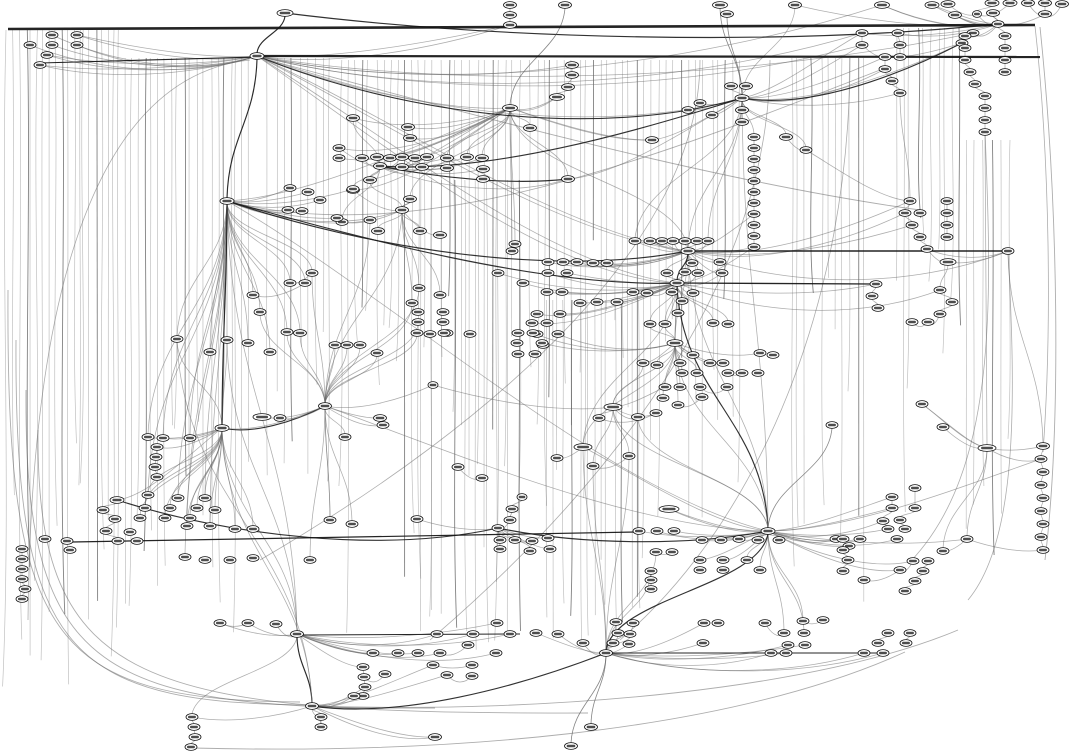 The width and height of the screenshot is (1072, 752). What do you see at coordinates (949, 347) in the screenshot?
I see `edge-bundle-curve` at bounding box center [949, 347].